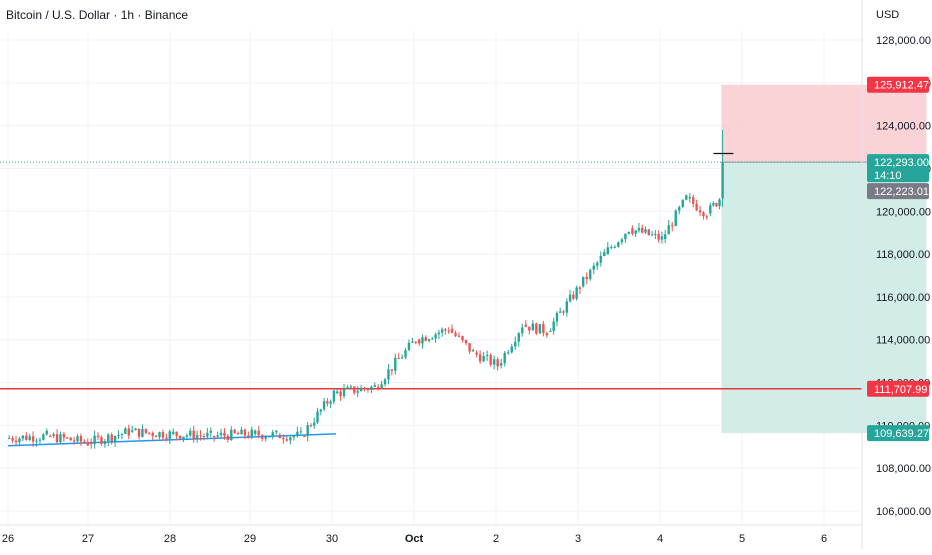 This screenshot has width=932, height=555. Describe the element at coordinates (888, 176) in the screenshot. I see `current-price-label-countdown: 14:10` at that location.